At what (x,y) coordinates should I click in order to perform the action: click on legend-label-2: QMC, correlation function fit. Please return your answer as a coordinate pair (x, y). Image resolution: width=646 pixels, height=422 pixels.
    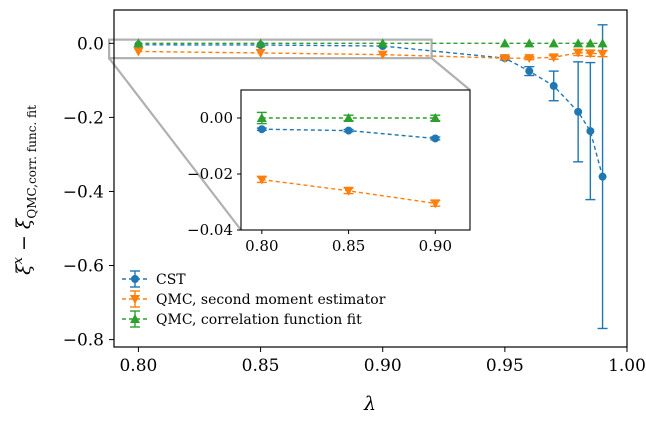
    Looking at the image, I should click on (259, 320).